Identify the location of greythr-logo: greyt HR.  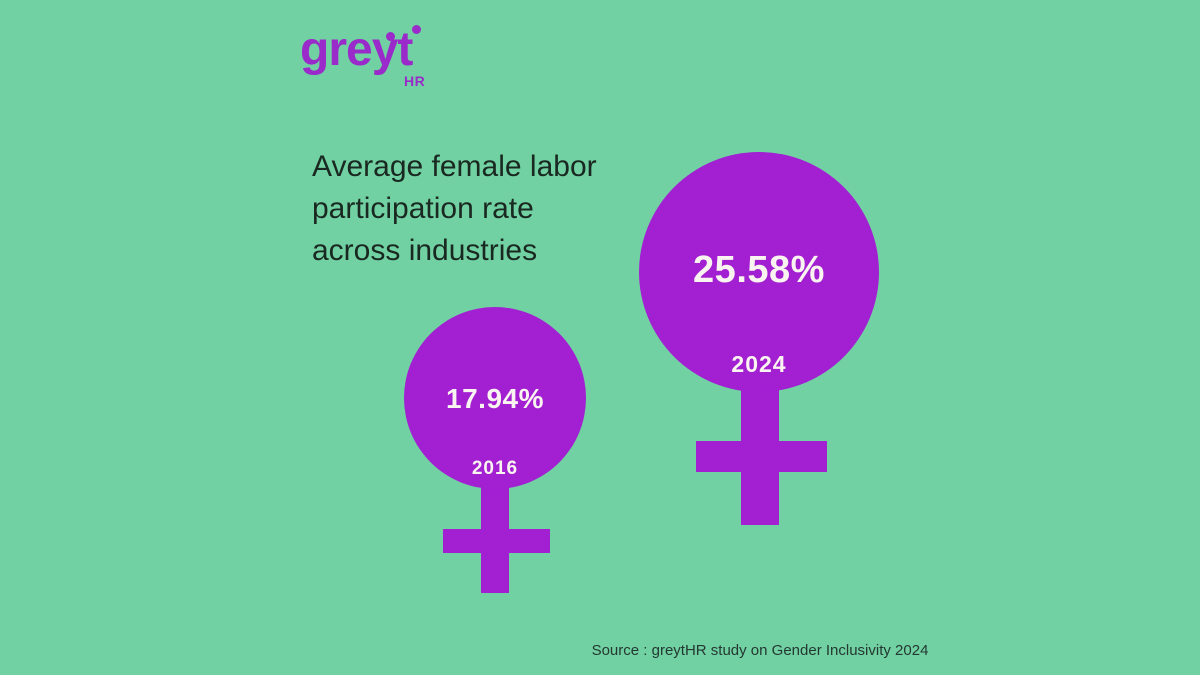
(375, 55).